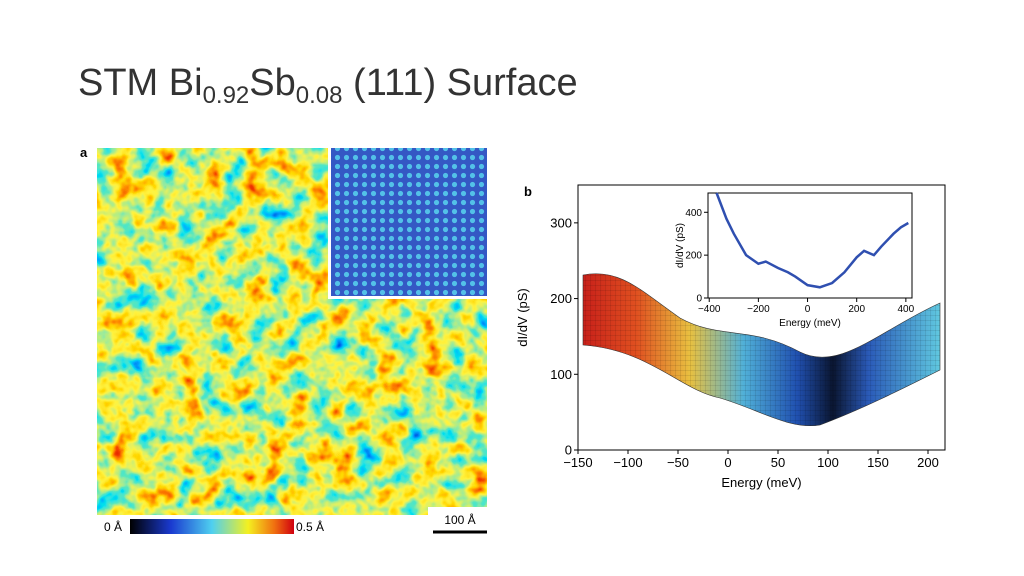 This screenshot has height=576, width=1024. I want to click on inset-atoms, so click(409, 222).